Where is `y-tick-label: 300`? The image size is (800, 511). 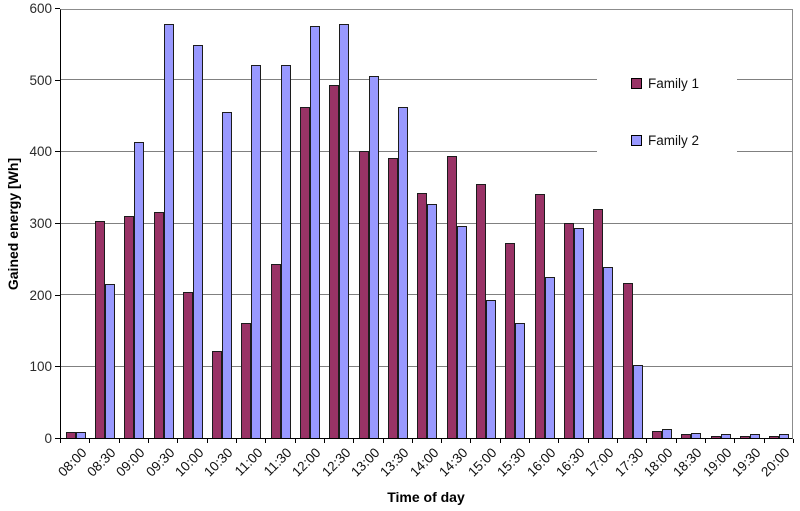
y-tick-label: 300 is located at coordinates (40, 223).